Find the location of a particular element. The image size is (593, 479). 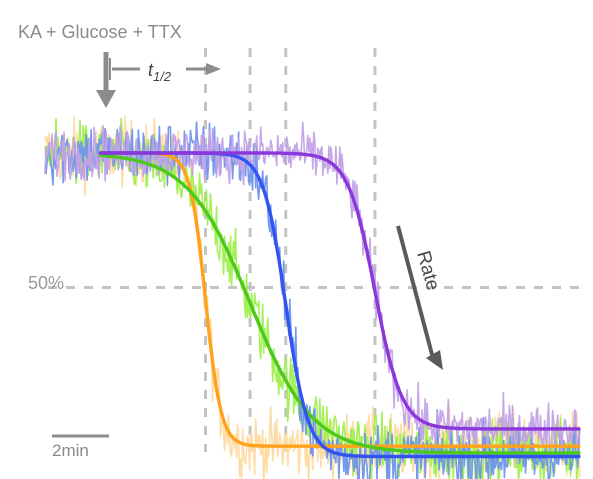

scale-bar-label: 2min is located at coordinates (70, 450).